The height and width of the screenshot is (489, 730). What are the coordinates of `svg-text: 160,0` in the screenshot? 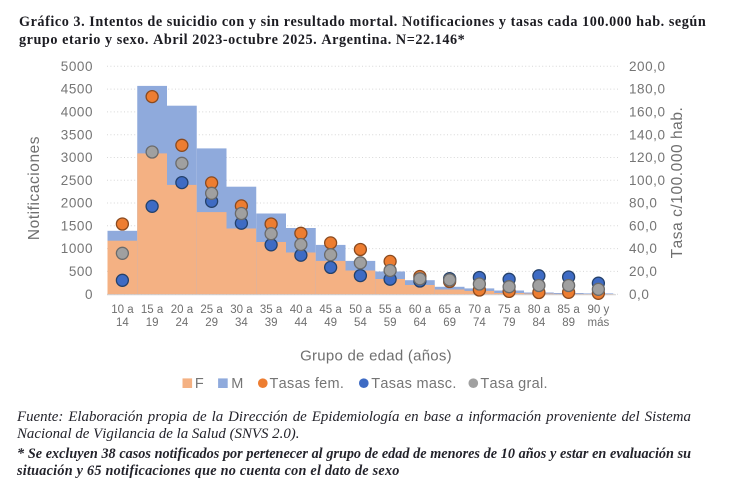 It's located at (647, 112).